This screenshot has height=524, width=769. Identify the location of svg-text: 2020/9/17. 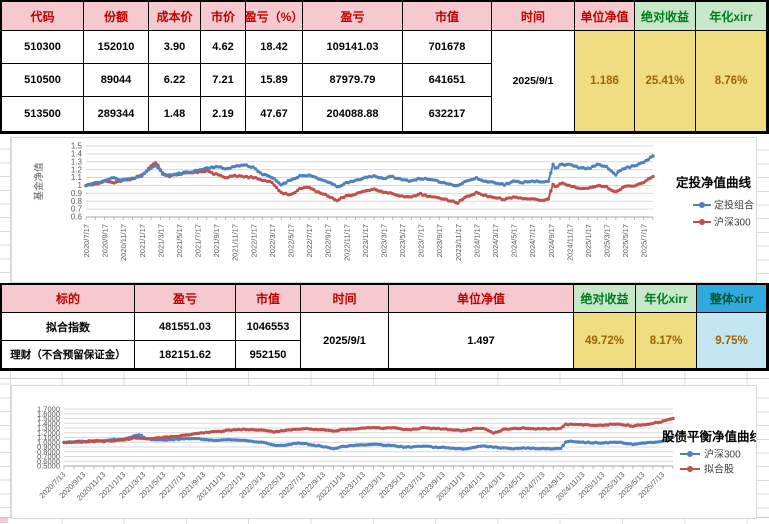
(105, 240).